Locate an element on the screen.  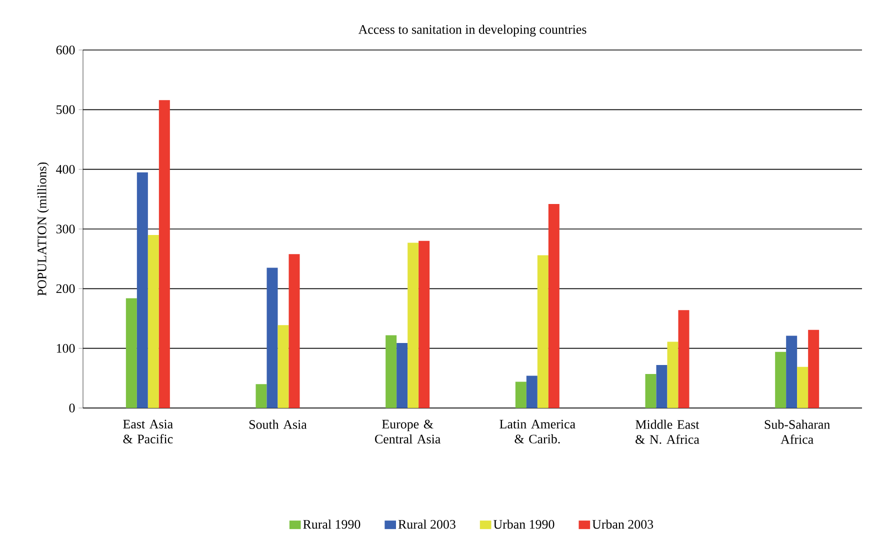
y-tick-label: 500 is located at coordinates (65, 109).